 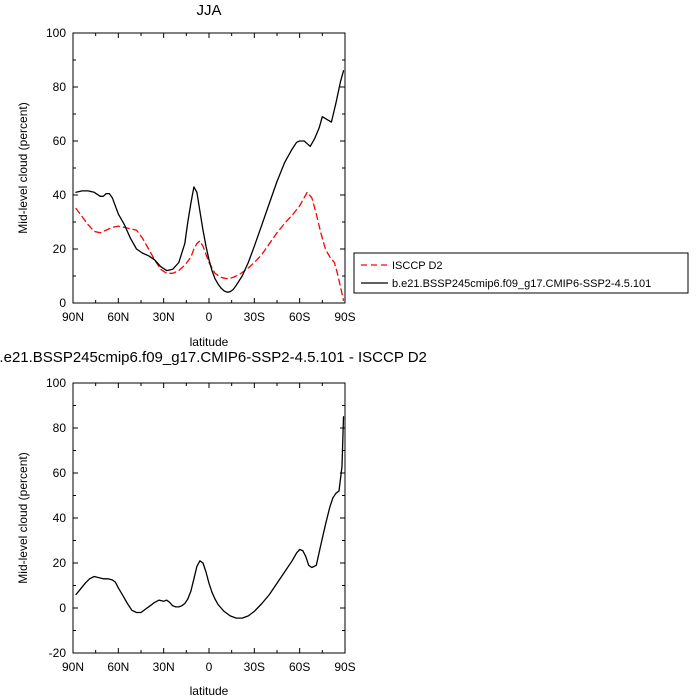 I want to click on bottom-chart-x-tick-label: 60N, so click(x=118, y=667).